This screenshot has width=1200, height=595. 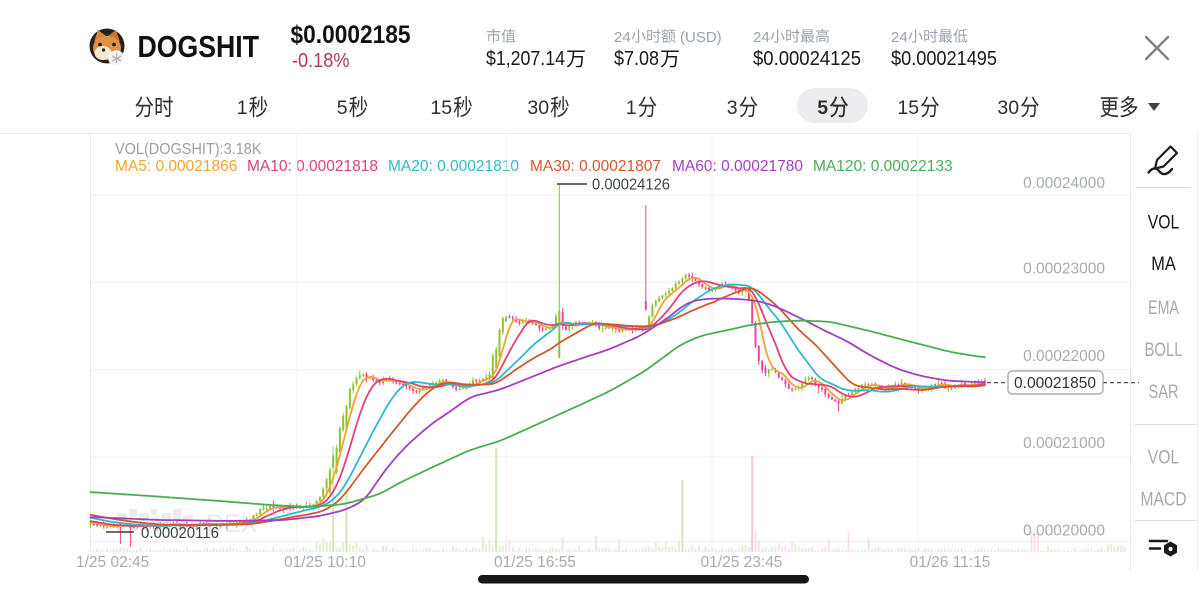 What do you see at coordinates (1064, 356) in the screenshot?
I see `svg-text: 0.00022000` at bounding box center [1064, 356].